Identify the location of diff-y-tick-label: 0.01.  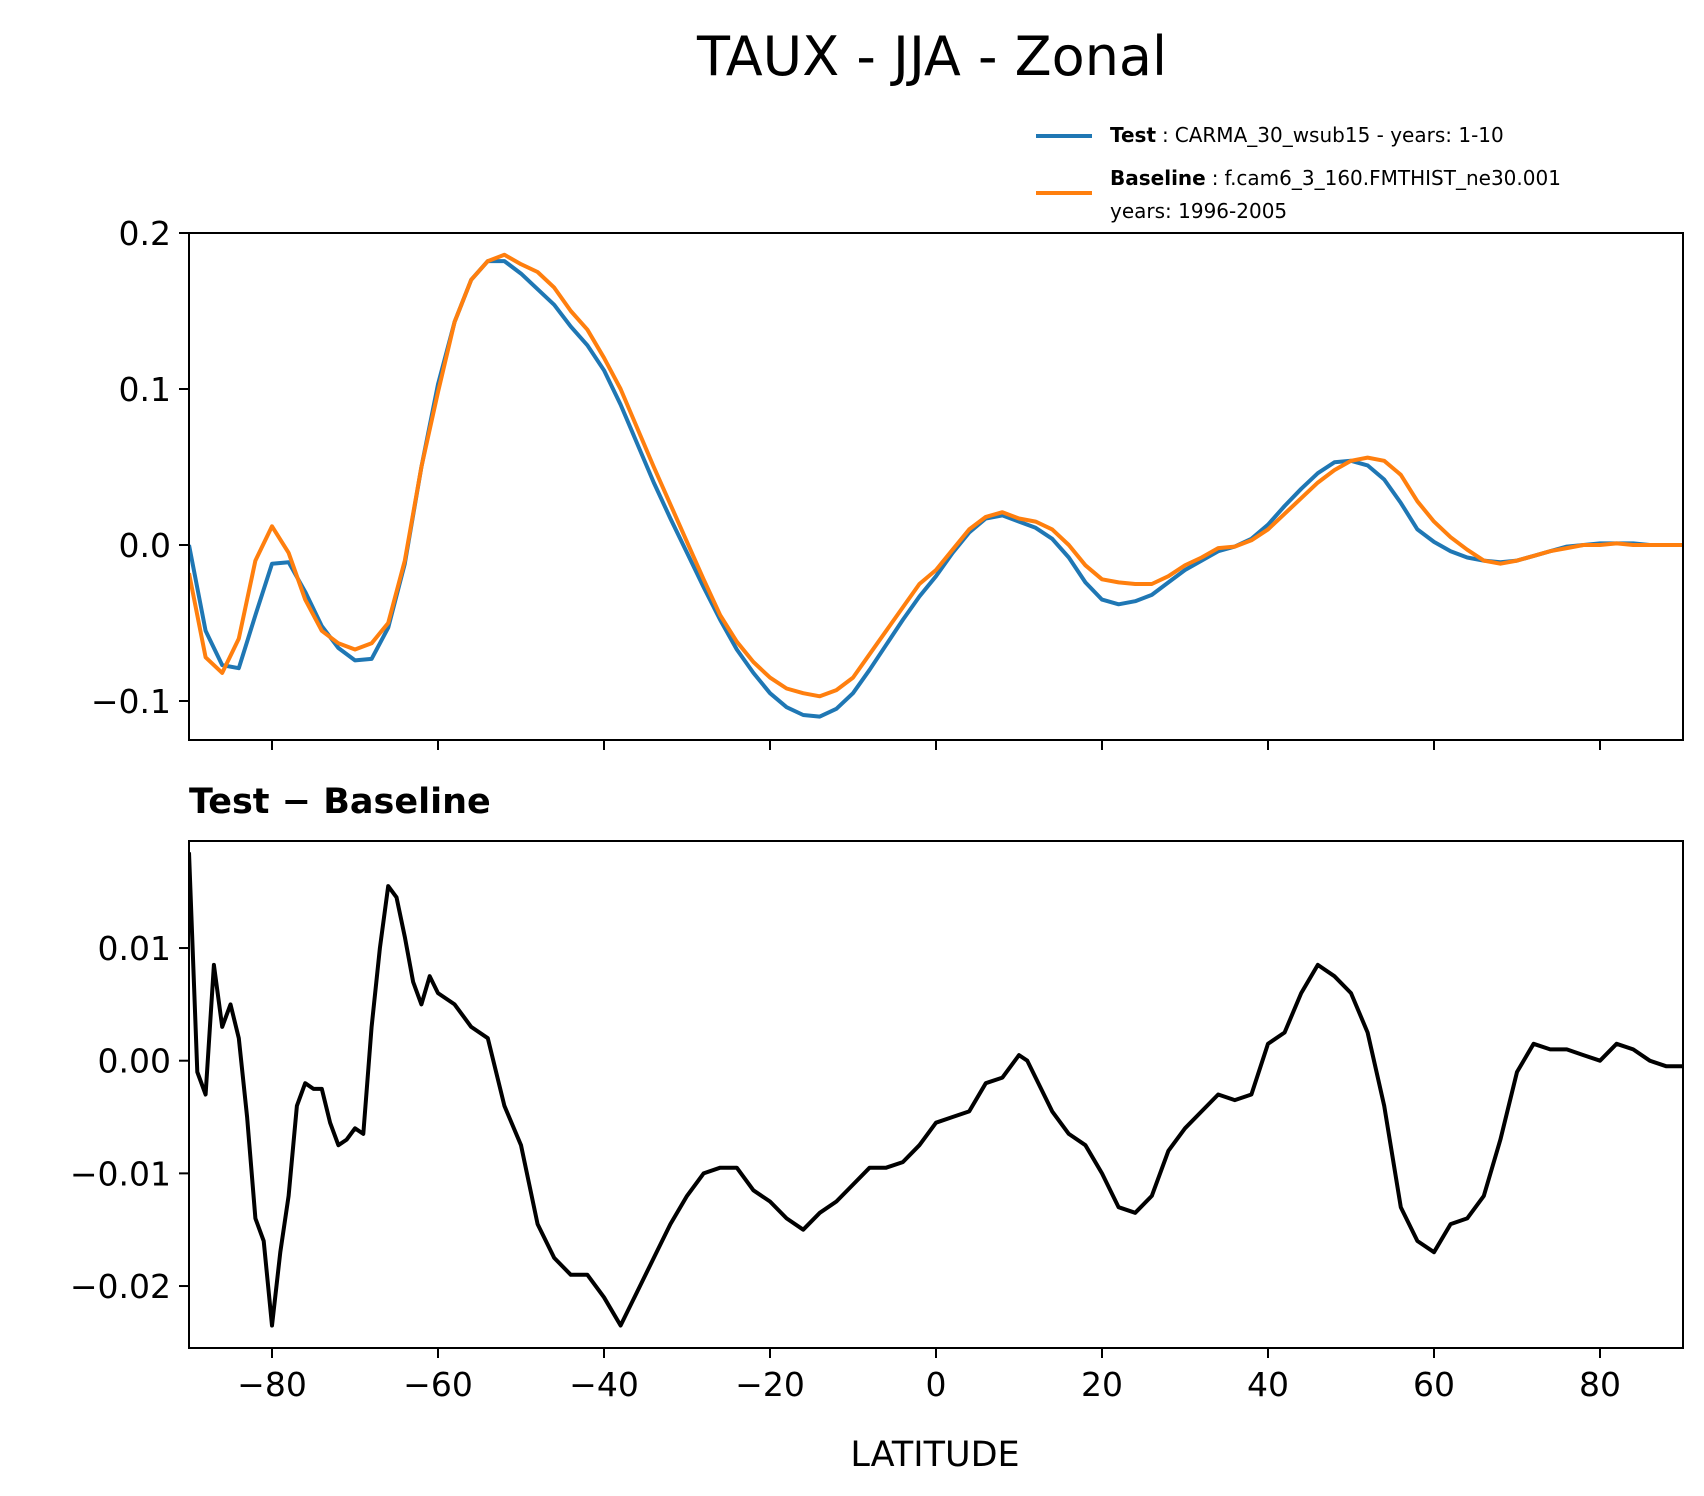
(134, 948).